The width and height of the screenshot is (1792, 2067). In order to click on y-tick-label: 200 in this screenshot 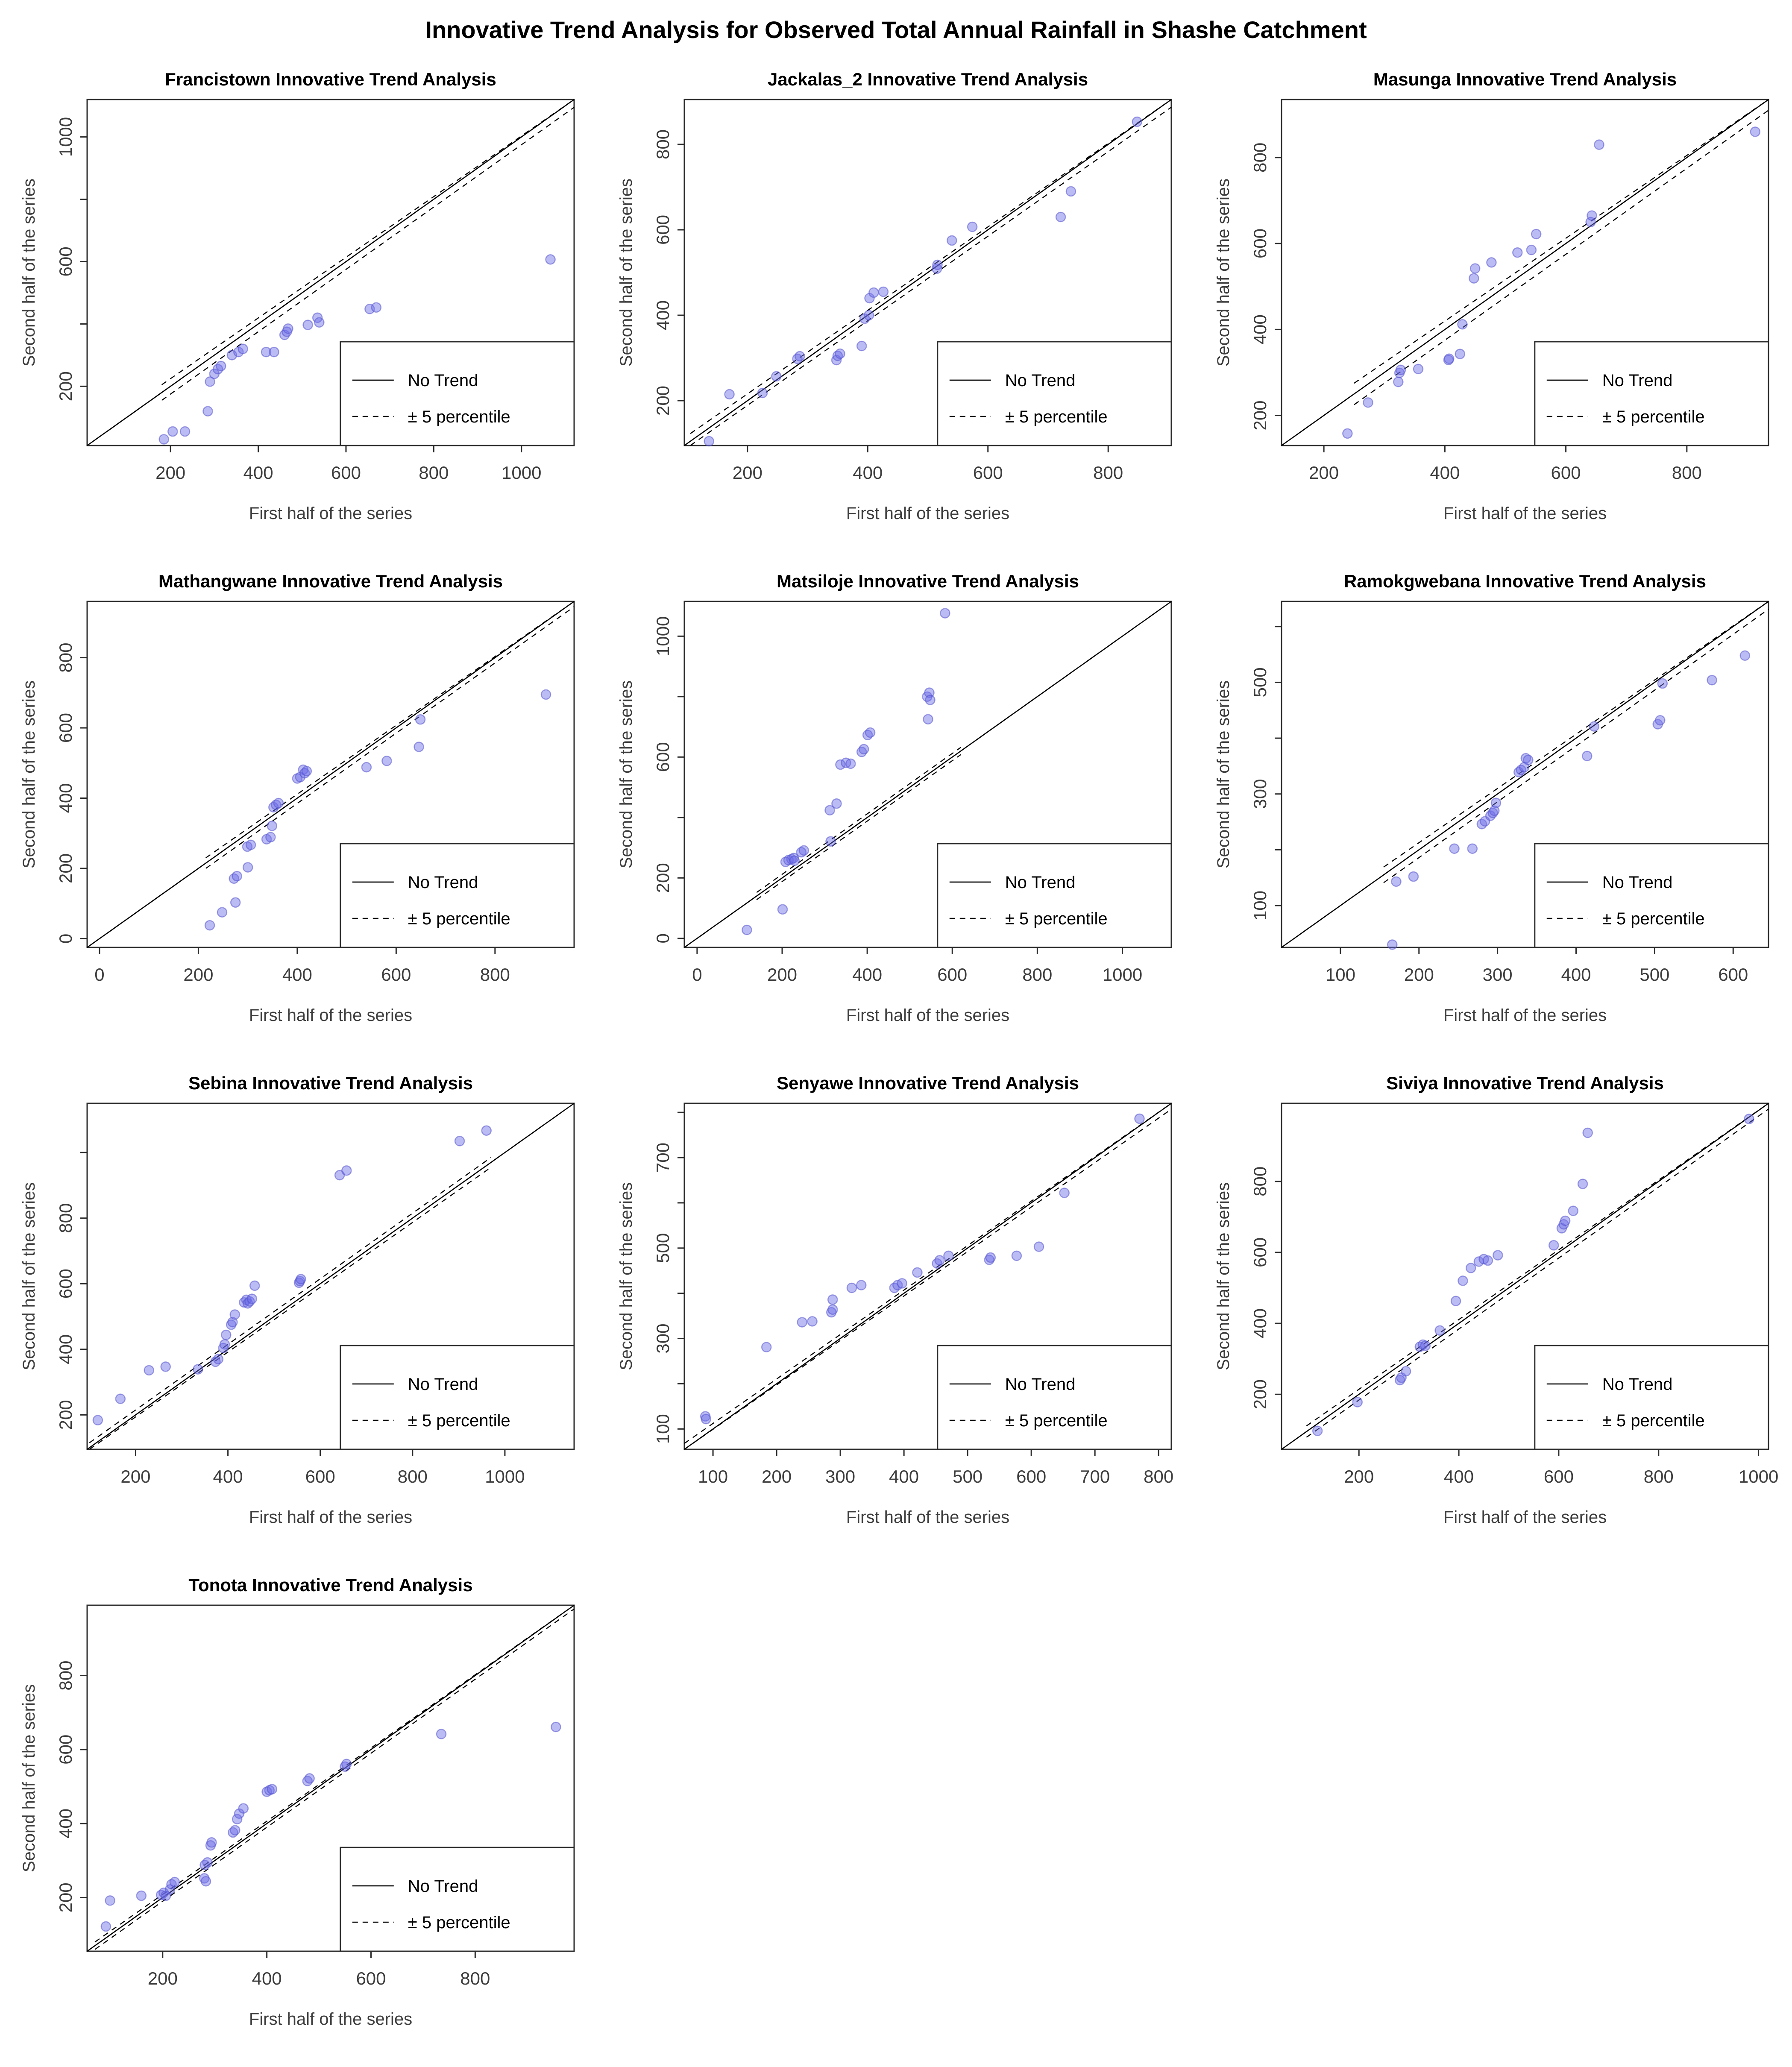, I will do `click(66, 1415)`.